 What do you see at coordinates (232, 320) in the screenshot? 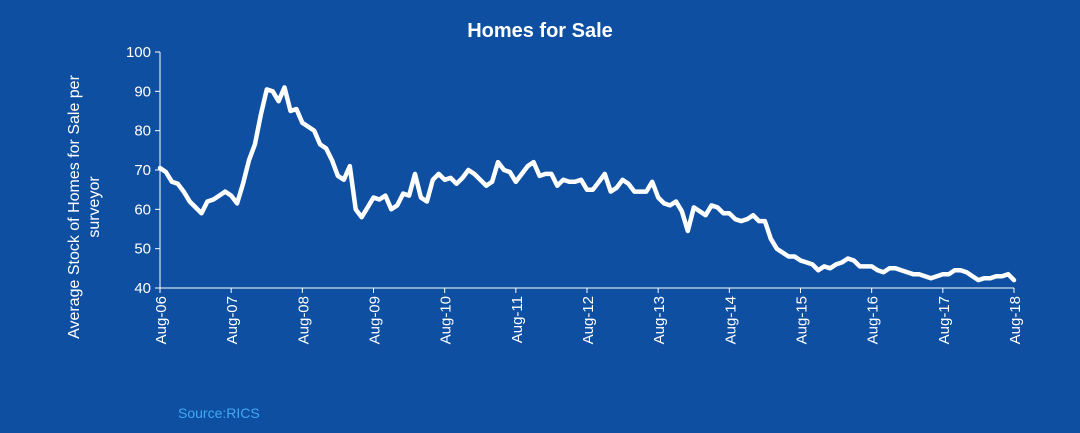
I see `x-tick-label: Aug-07` at bounding box center [232, 320].